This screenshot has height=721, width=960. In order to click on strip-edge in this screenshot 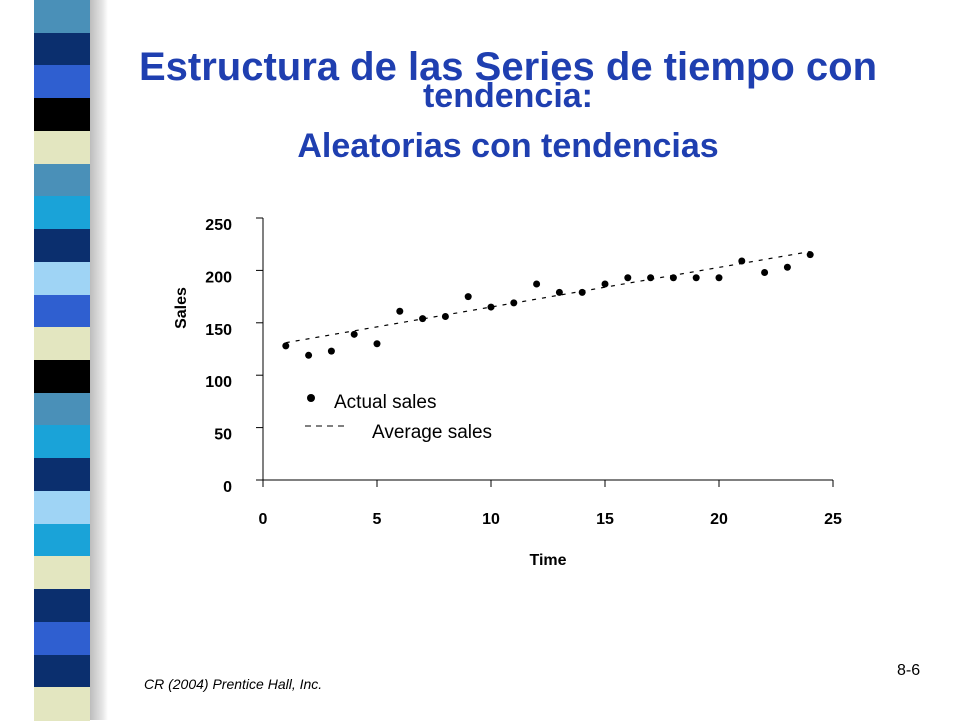, I will do `click(17, 360)`.